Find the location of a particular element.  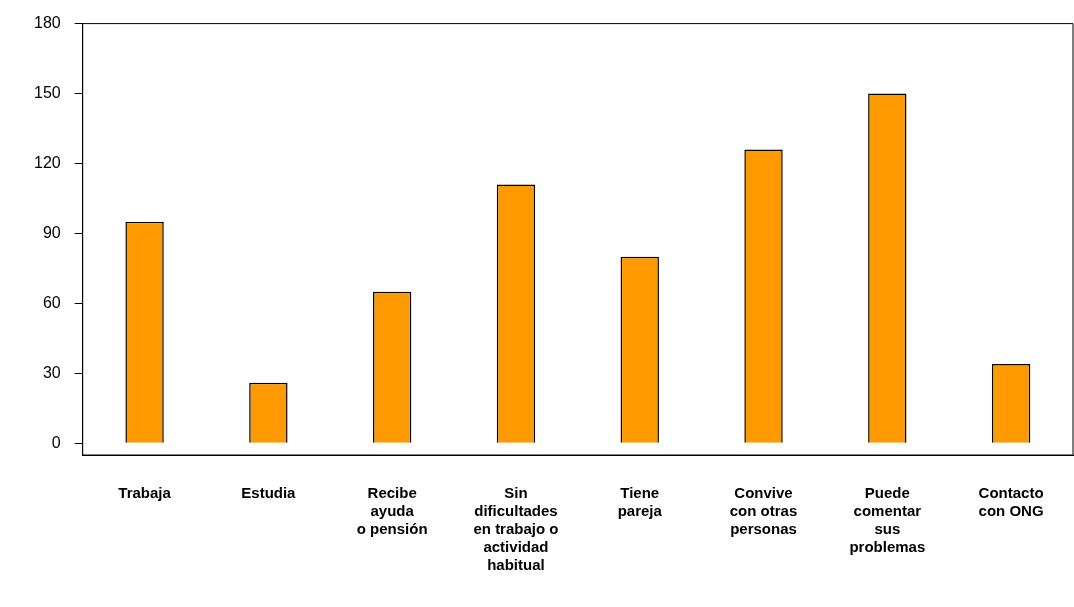

x-tick-label: Sin dificultades en trabajo o actividad habitual is located at coordinates (516, 529).